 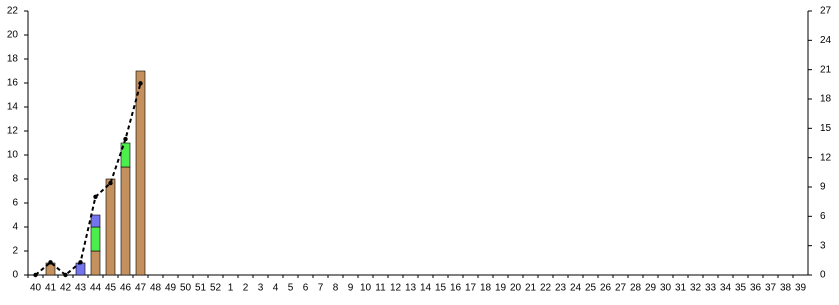 I want to click on y2-tick-label: 27, so click(x=826, y=11).